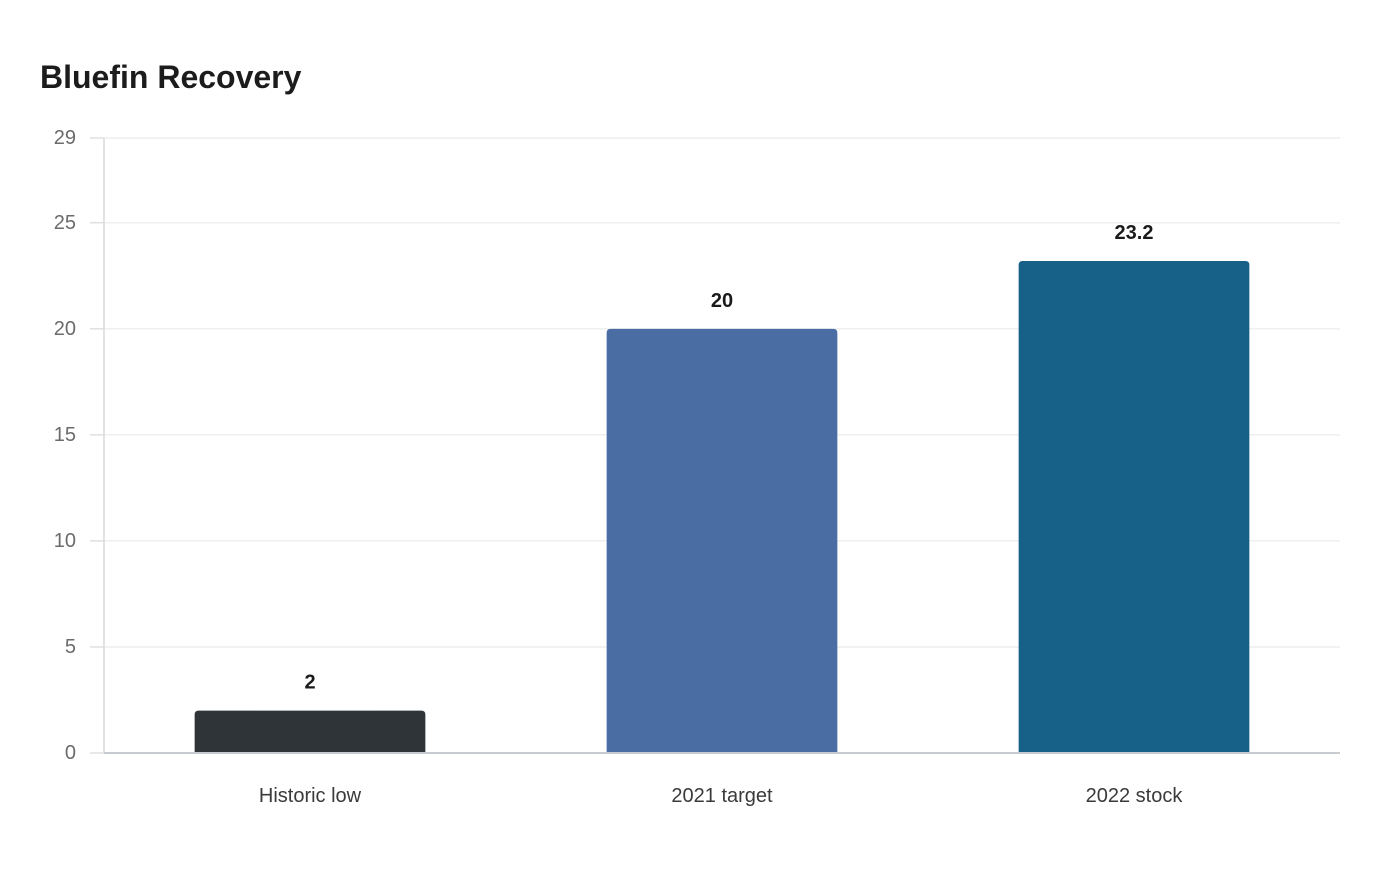 This screenshot has height=880, width=1400. What do you see at coordinates (1134, 507) in the screenshot?
I see `bar-2022-stock` at bounding box center [1134, 507].